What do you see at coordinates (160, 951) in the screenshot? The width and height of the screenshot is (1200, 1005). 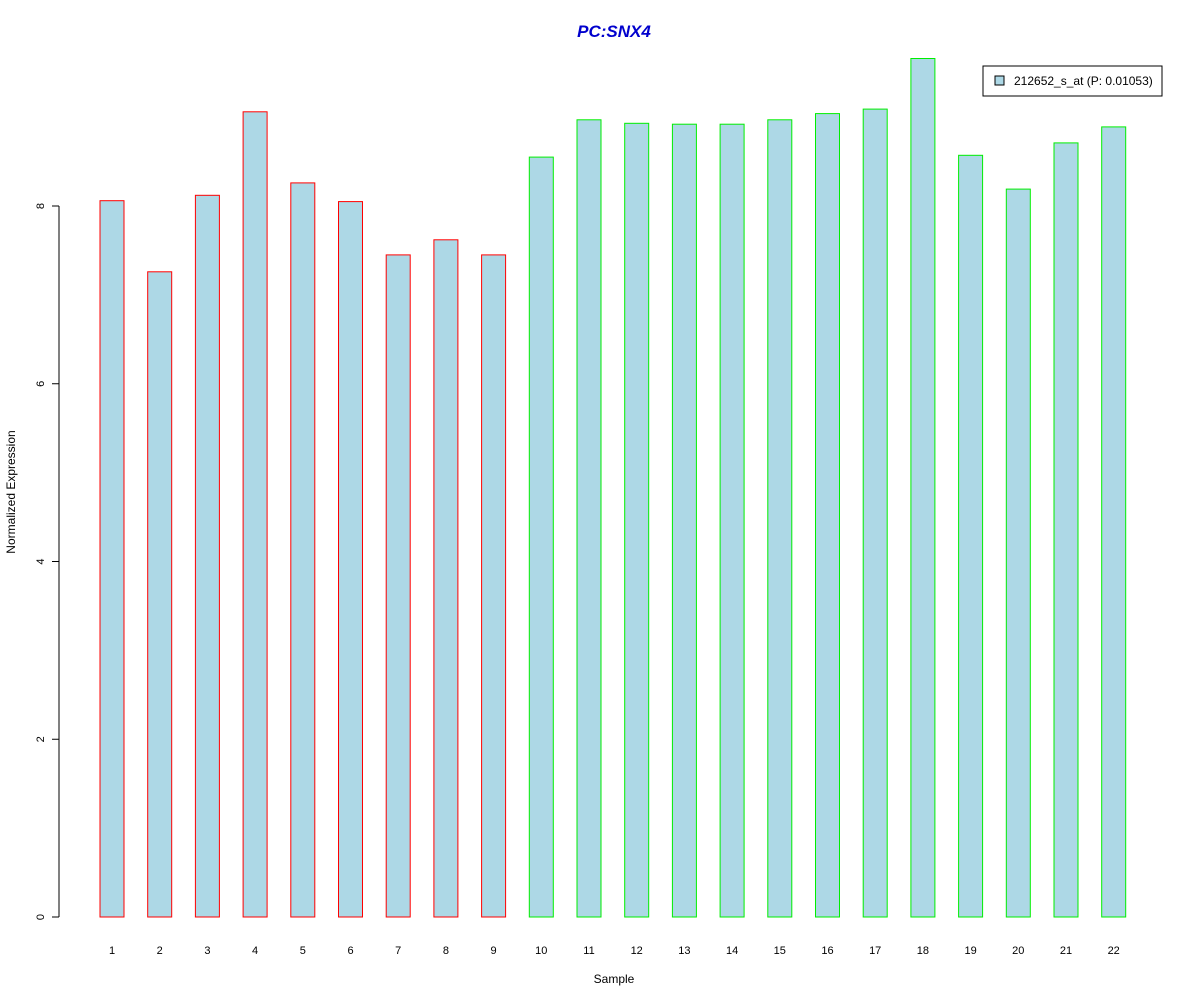 I see `x-tick-label: 2` at bounding box center [160, 951].